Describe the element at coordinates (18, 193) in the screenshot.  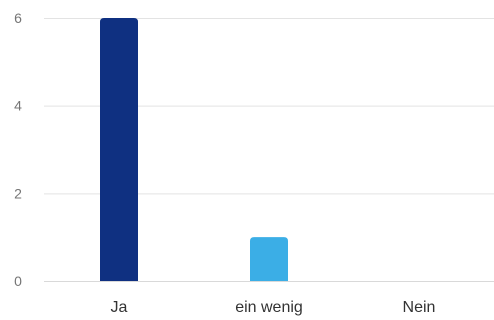
I see `y-tick-label: 2` at that location.